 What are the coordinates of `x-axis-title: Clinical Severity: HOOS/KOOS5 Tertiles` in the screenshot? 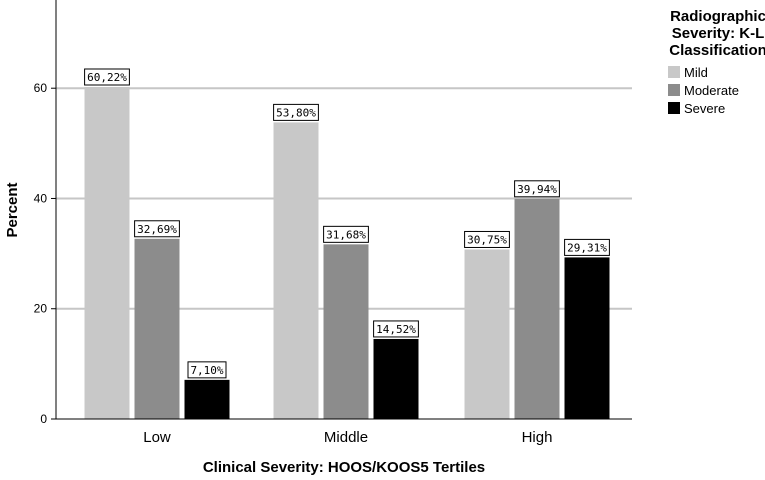 It's located at (344, 467).